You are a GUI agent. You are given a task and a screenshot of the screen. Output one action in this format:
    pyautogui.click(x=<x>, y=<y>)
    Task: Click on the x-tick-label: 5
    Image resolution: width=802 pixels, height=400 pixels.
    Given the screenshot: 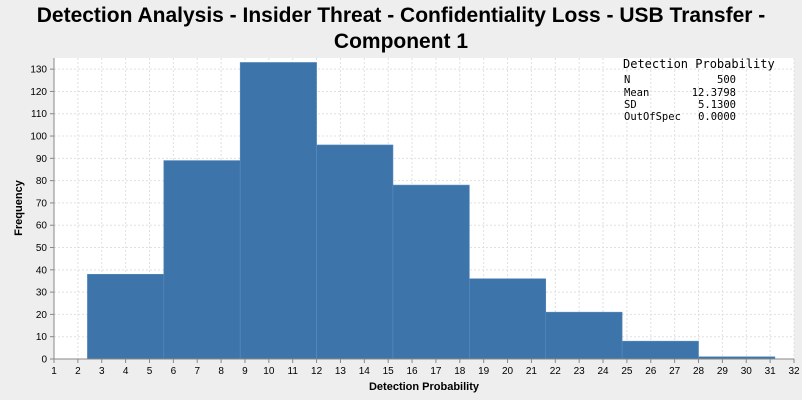 What is the action you would take?
    pyautogui.click(x=150, y=371)
    